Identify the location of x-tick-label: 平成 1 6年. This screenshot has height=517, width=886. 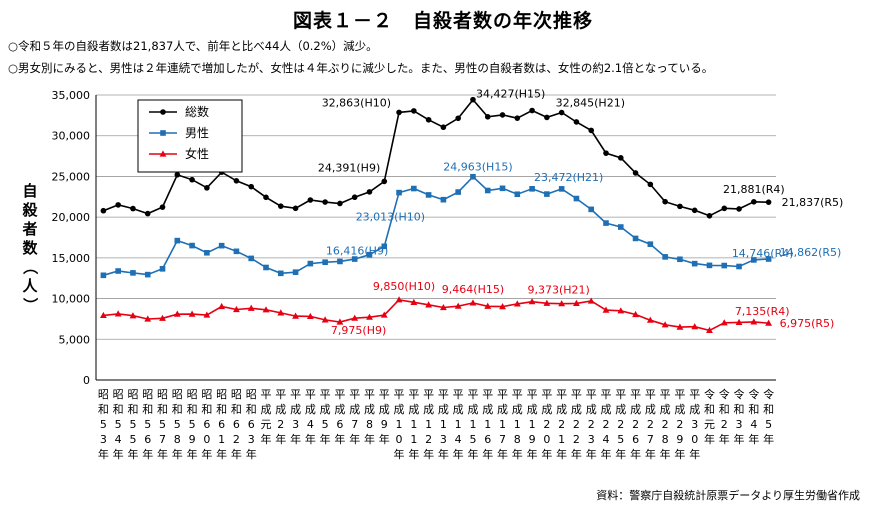
(487, 424).